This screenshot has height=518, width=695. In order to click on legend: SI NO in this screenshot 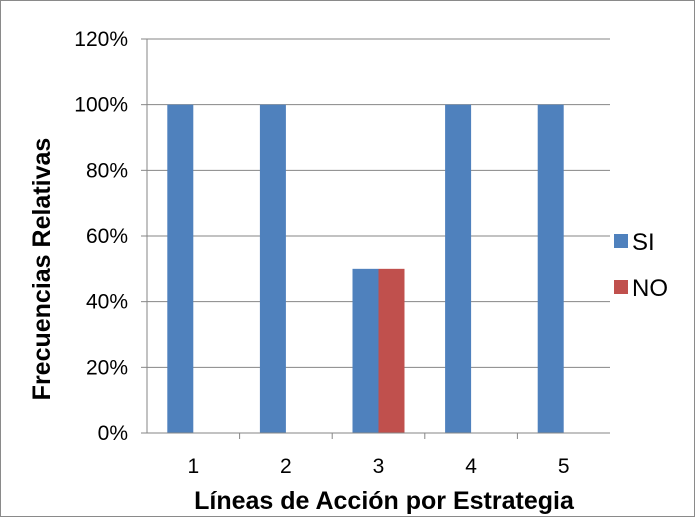, I will do `click(641, 265)`.